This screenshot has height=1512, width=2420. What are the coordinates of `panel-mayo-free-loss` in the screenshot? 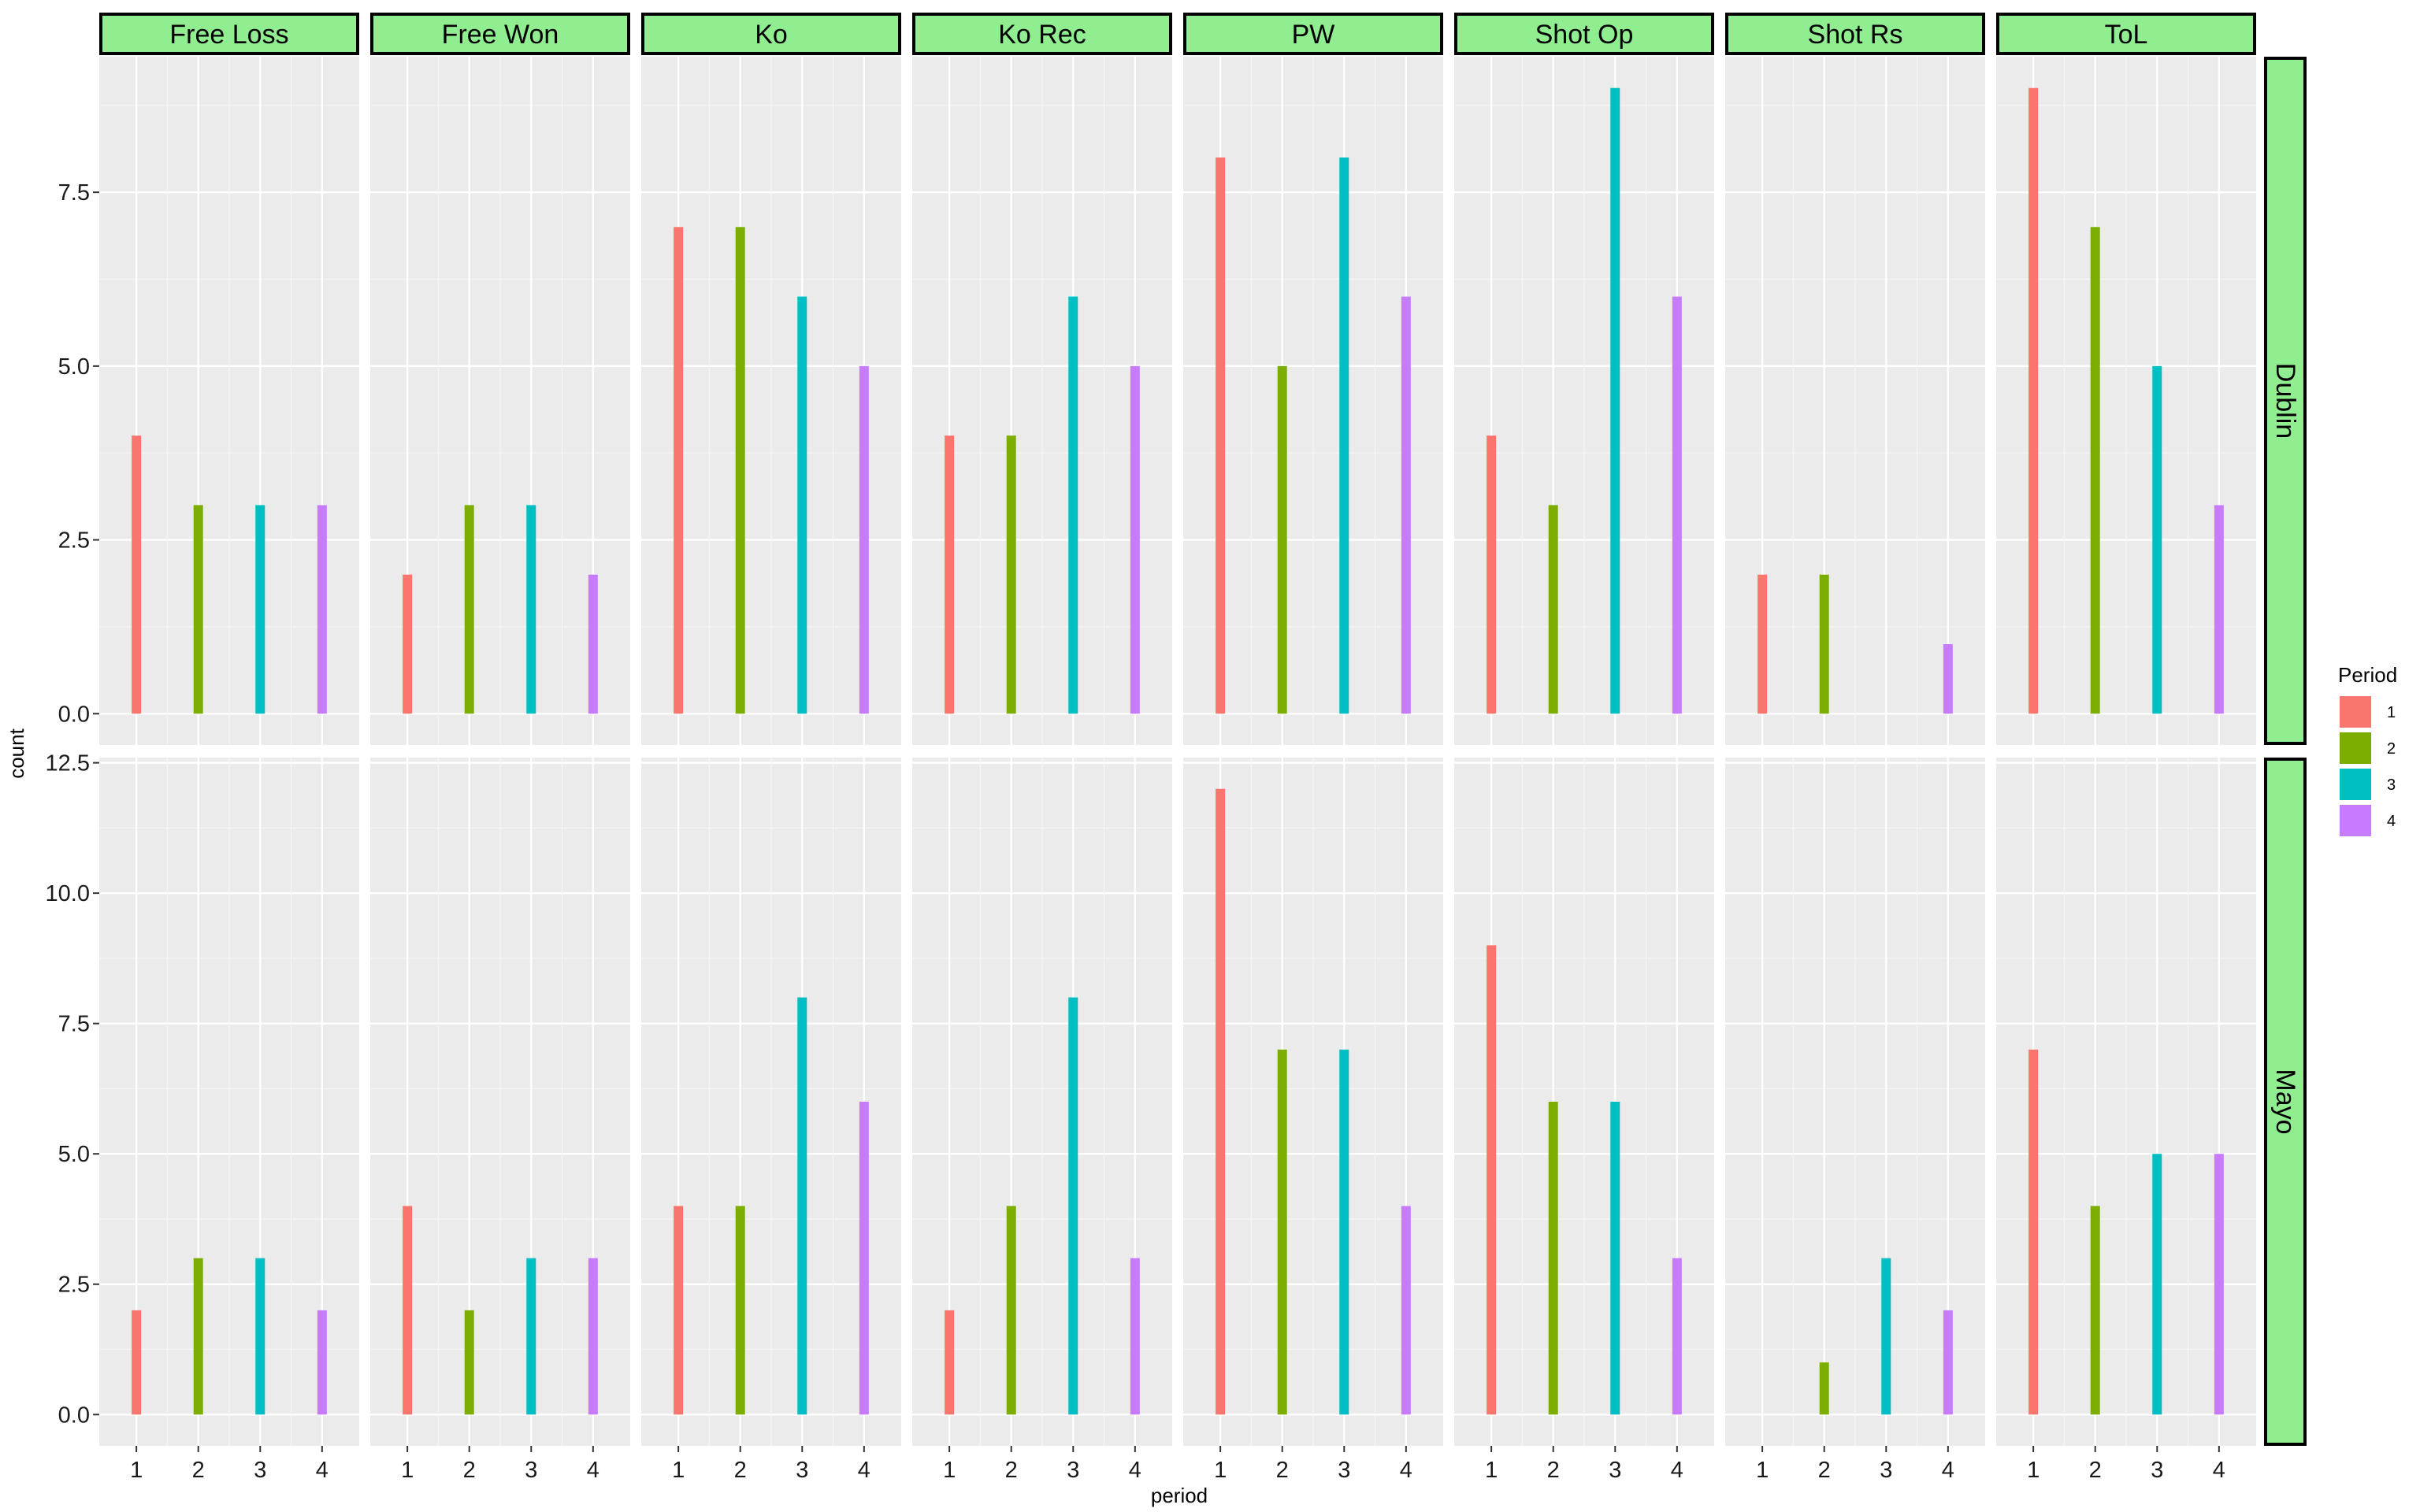 It's located at (229, 1102).